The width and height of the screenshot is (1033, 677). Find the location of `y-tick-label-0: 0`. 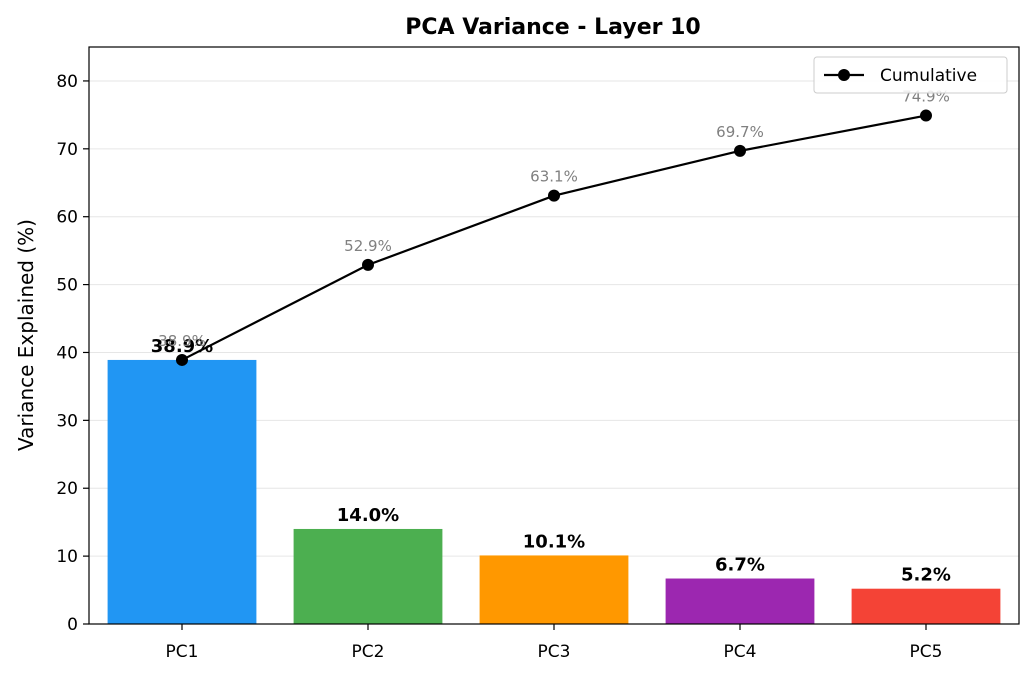

y-tick-label-0: 0 is located at coordinates (72, 625).